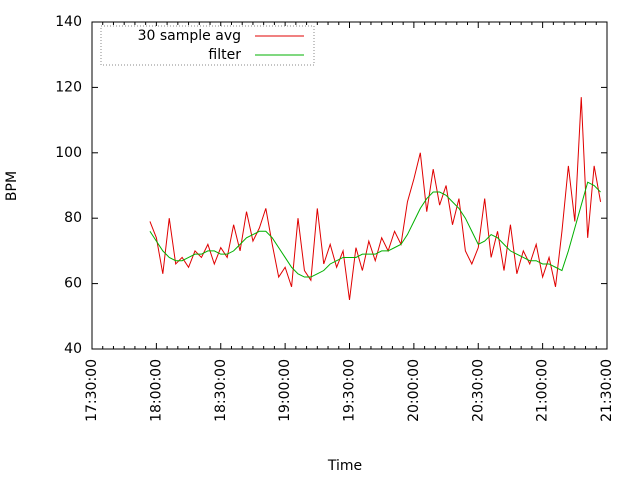  What do you see at coordinates (189, 36) in the screenshot?
I see `legend-label: 30 sample avg` at bounding box center [189, 36].